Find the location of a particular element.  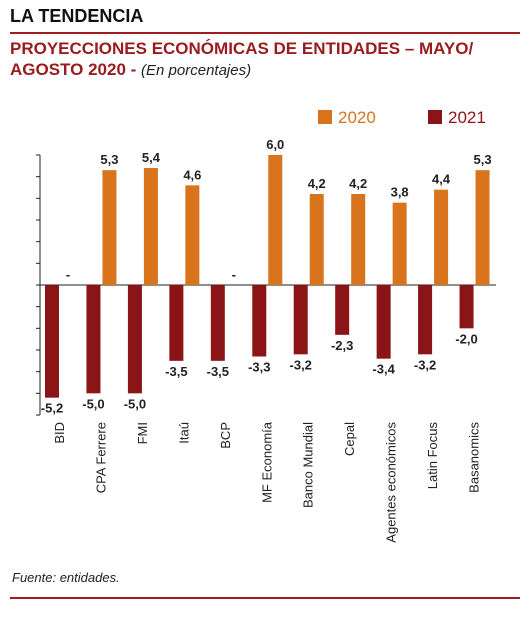

x-tick-label: Agentes económicos is located at coordinates (391, 482).